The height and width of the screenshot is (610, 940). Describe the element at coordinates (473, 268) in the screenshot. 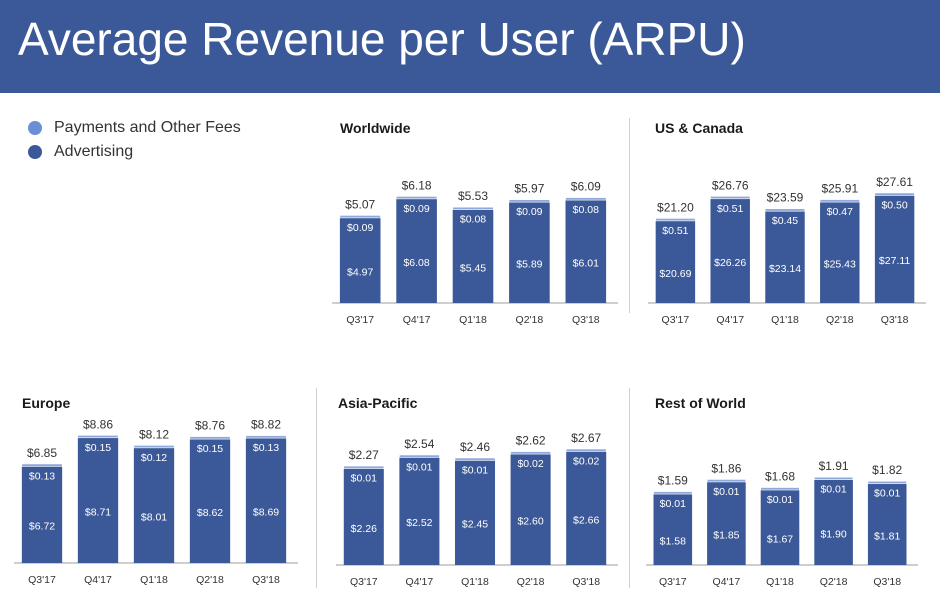

I see `data-label-advertising-q1-18: $5.45` at that location.